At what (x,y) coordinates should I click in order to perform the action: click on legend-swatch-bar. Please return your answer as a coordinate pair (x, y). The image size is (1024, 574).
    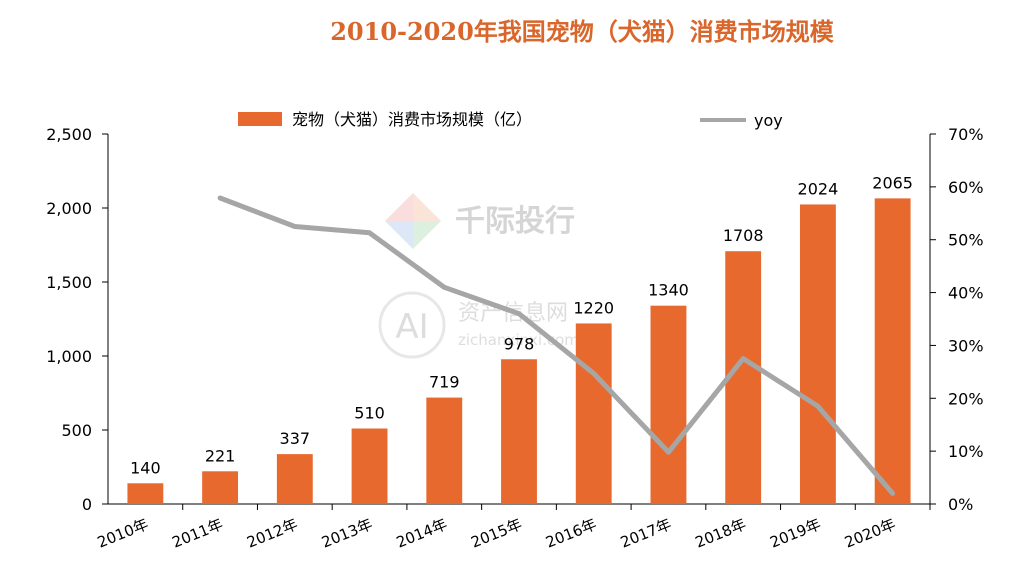
    Looking at the image, I should click on (260, 119).